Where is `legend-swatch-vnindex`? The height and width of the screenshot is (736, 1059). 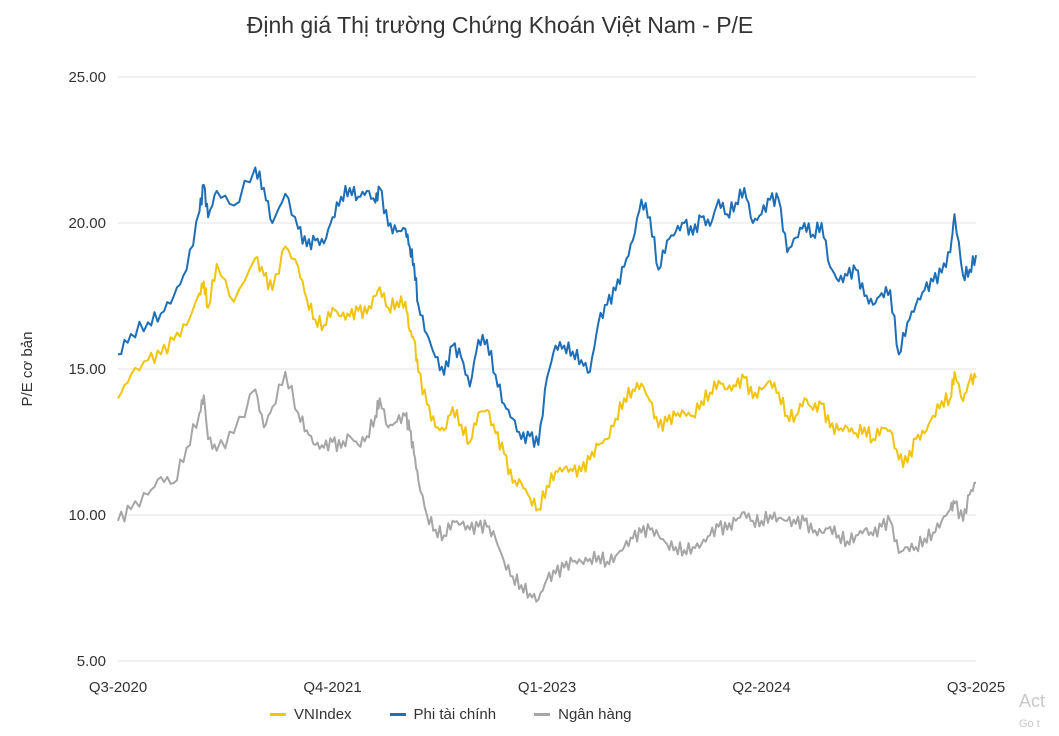 legend-swatch-vnindex is located at coordinates (278, 714).